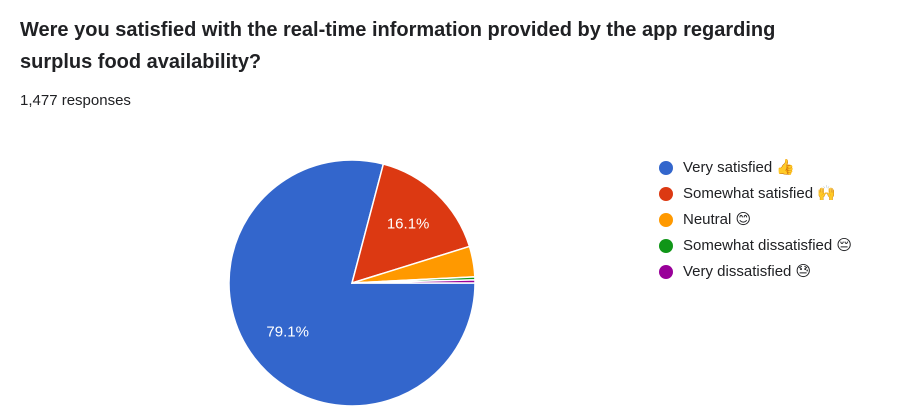  I want to click on slice-label: 79.1%, so click(287, 332).